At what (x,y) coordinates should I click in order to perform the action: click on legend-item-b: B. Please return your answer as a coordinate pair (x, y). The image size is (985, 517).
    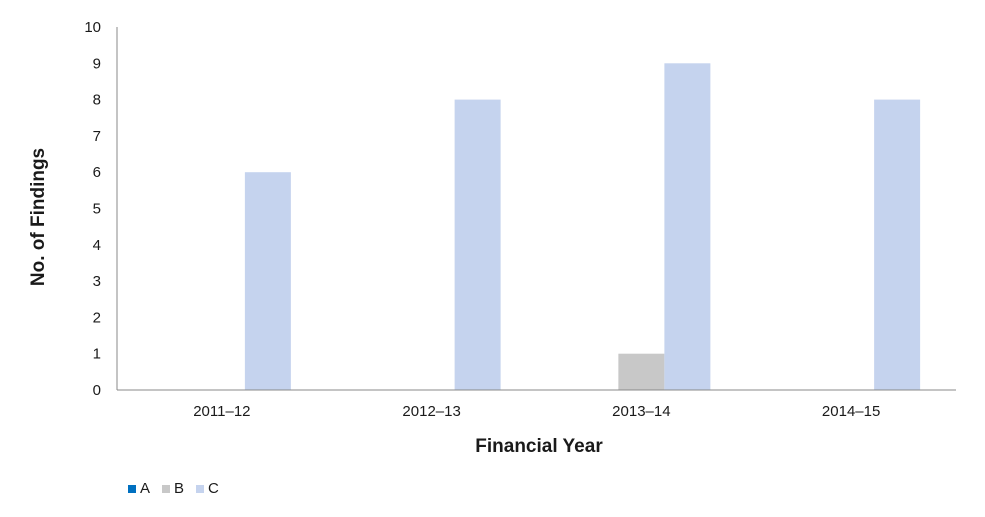
    Looking at the image, I should click on (173, 488).